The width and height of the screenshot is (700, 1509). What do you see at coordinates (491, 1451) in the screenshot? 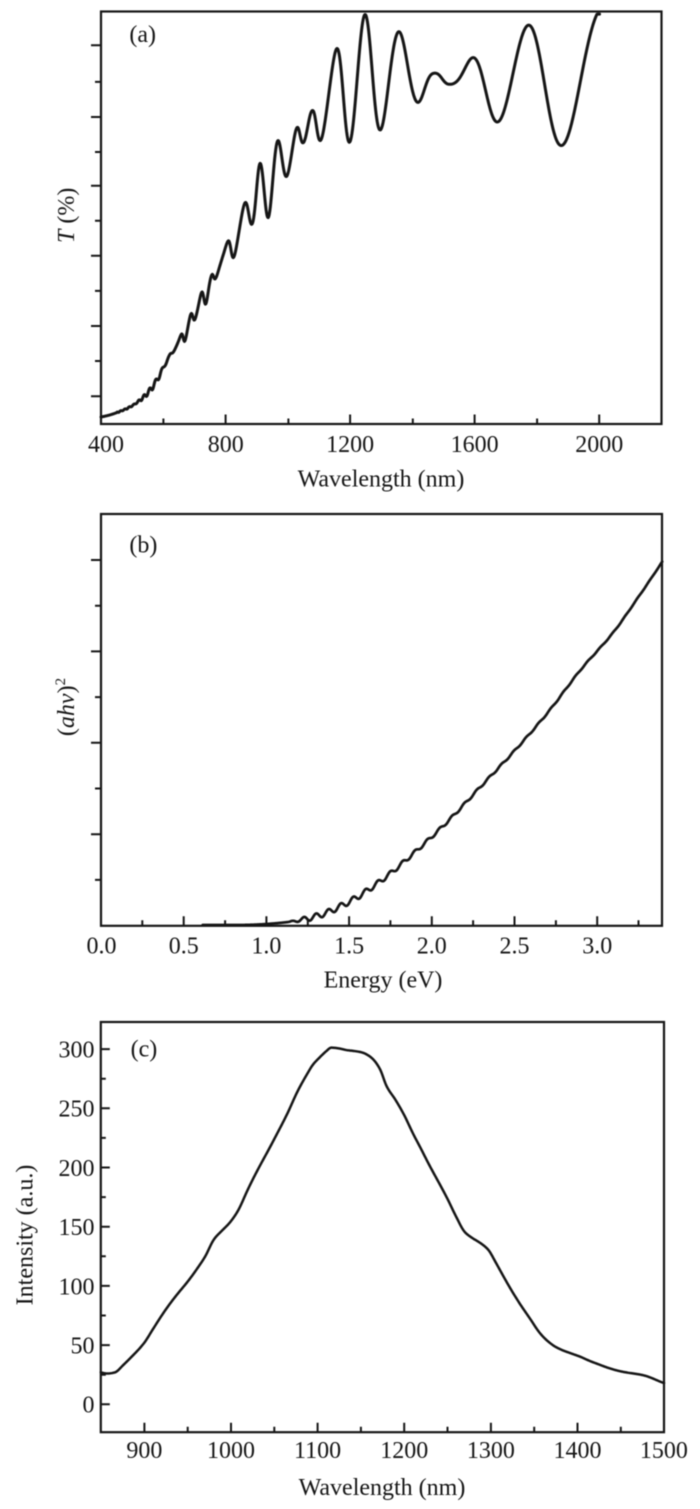
I see `svg-text: 1300` at bounding box center [491, 1451].